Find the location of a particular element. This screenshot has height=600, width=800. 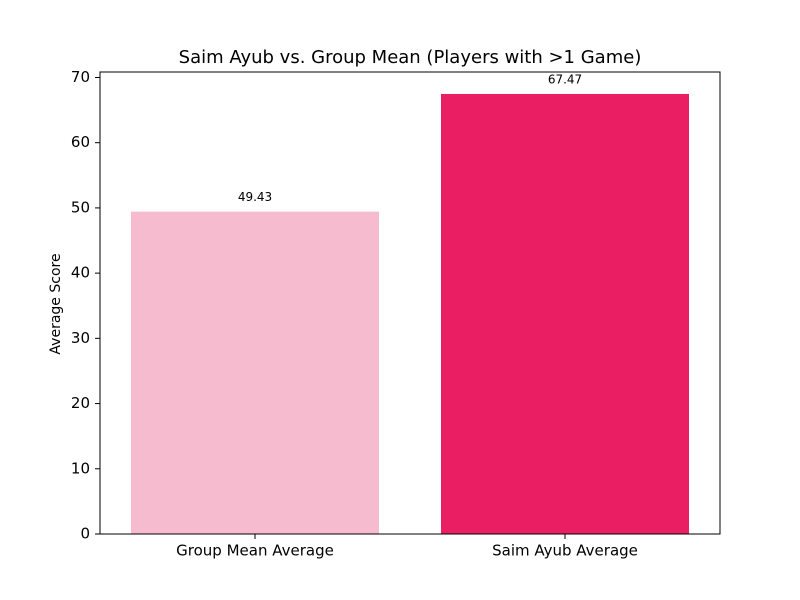

value-label: 67.47 is located at coordinates (565, 79).